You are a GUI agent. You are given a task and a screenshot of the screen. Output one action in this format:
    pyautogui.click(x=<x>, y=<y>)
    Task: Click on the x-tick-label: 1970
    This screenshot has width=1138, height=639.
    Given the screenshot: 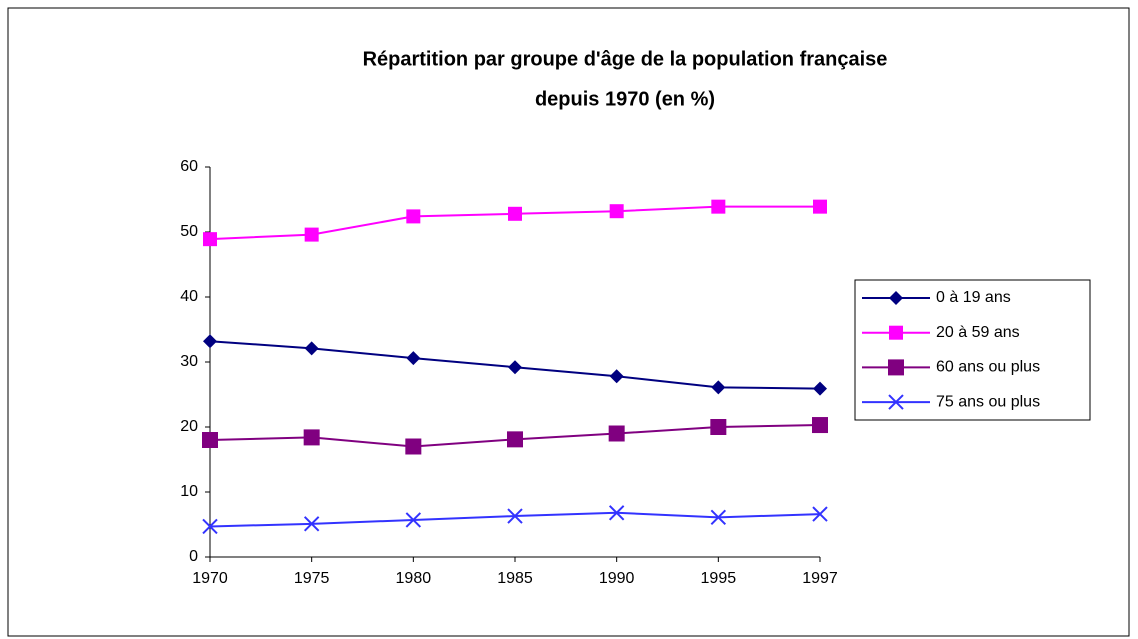 What is the action you would take?
    pyautogui.click(x=210, y=578)
    